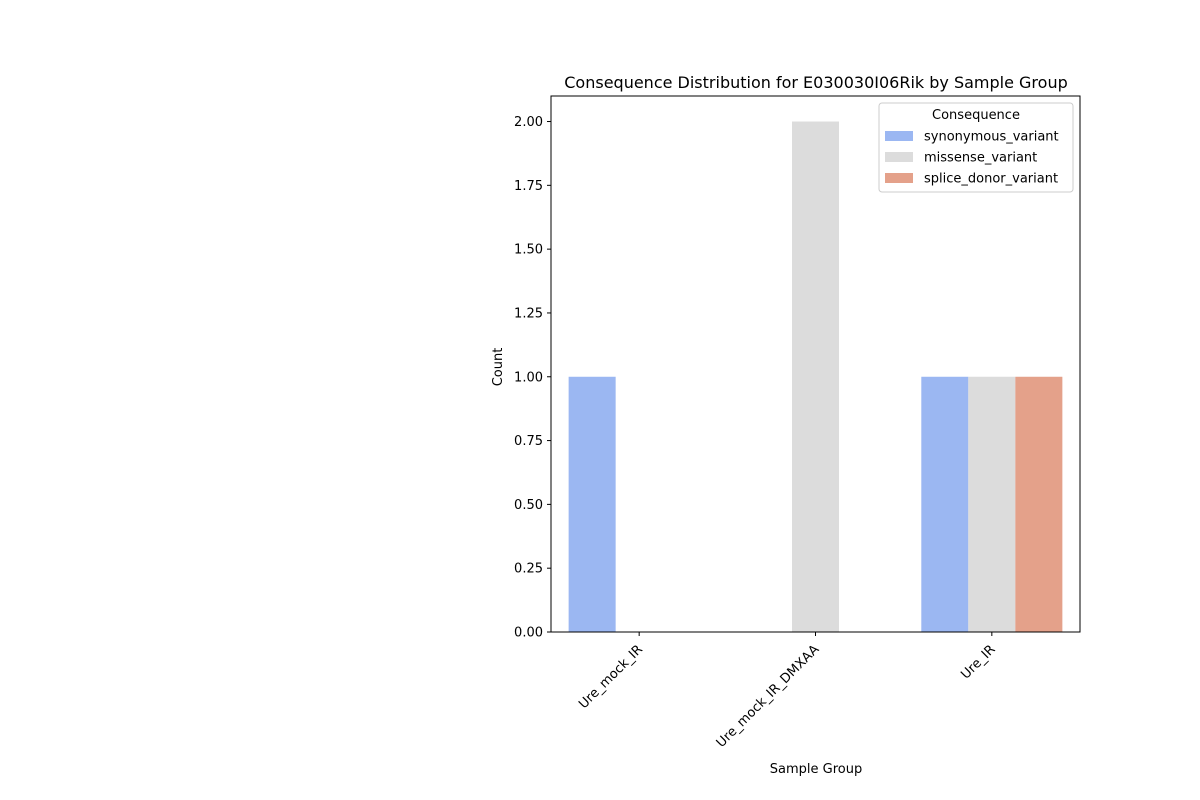 The width and height of the screenshot is (1200, 800). What do you see at coordinates (768, 696) in the screenshot?
I see `x-tick-label: Ure_mock_IR_DMXAA` at bounding box center [768, 696].